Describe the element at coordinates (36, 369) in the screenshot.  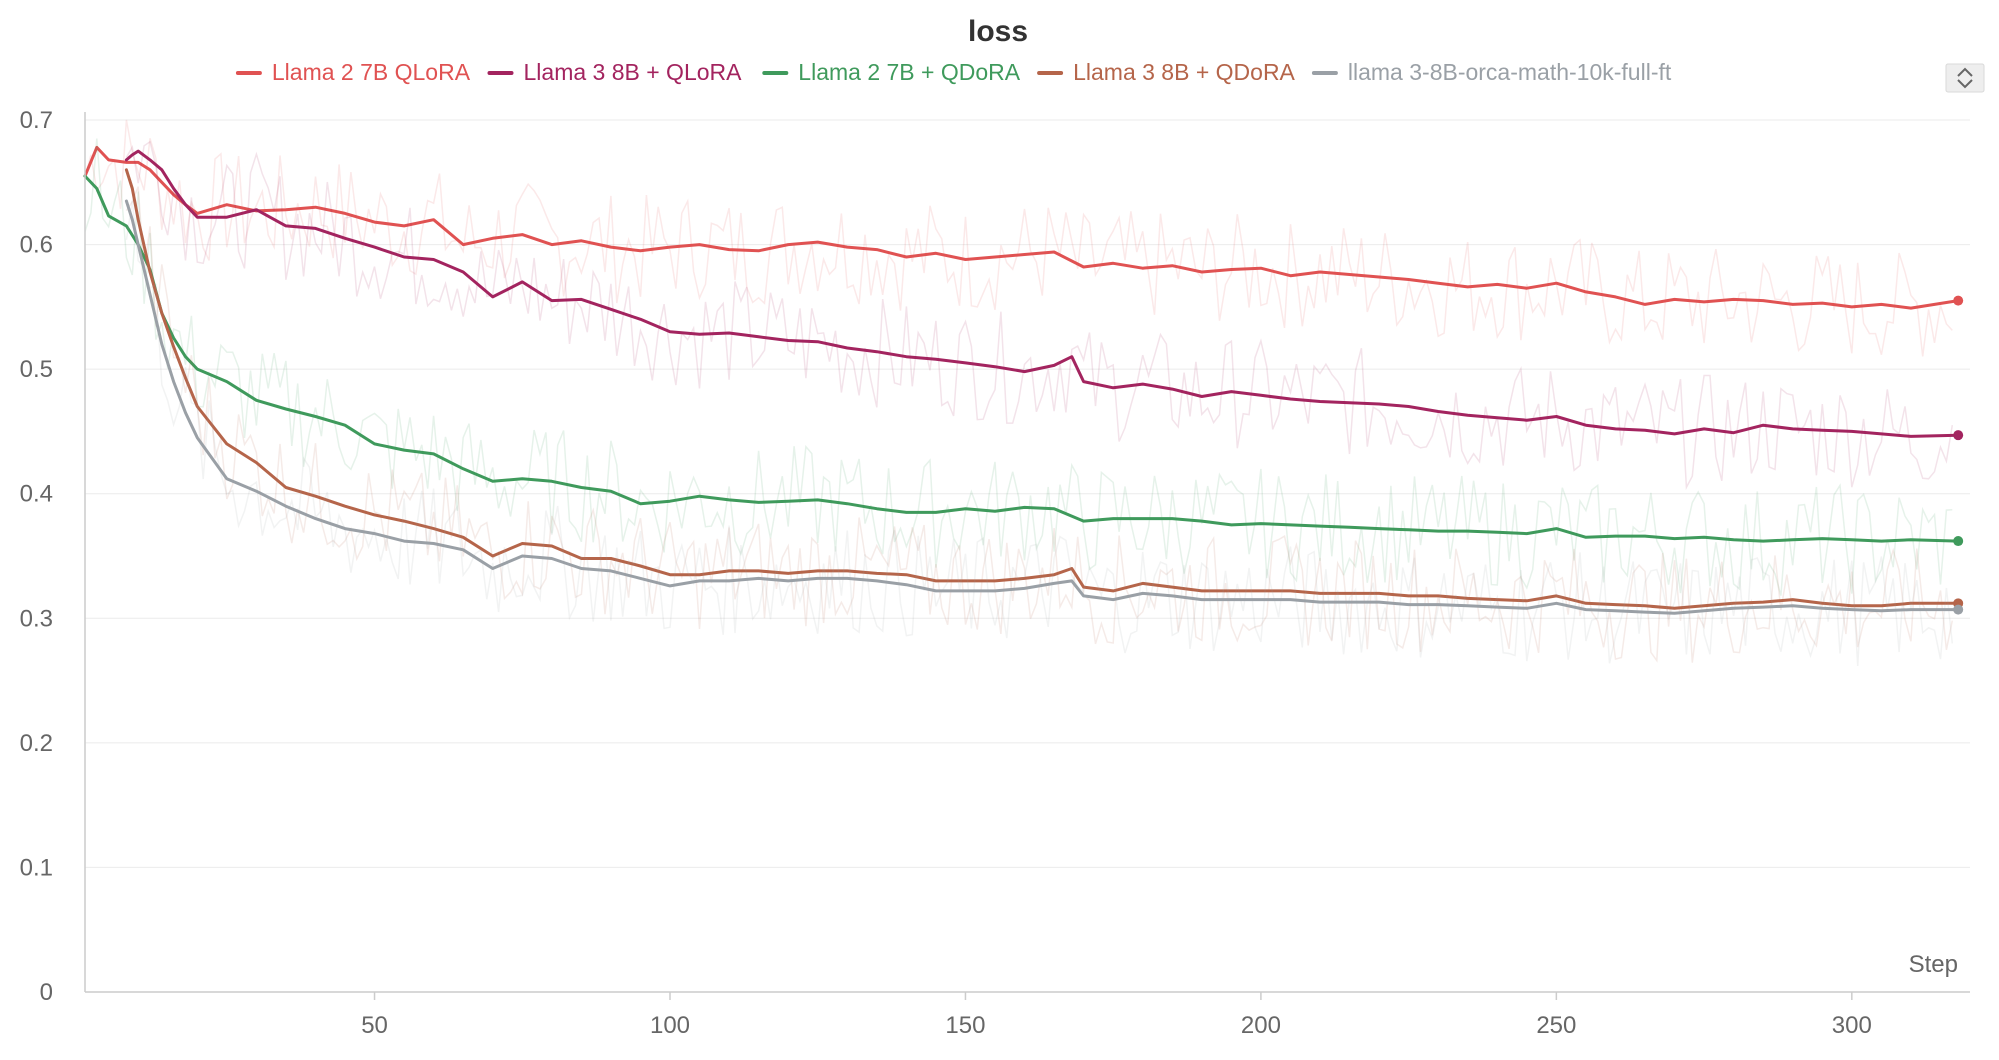
I see `y-tick-label: 0.5` at that location.